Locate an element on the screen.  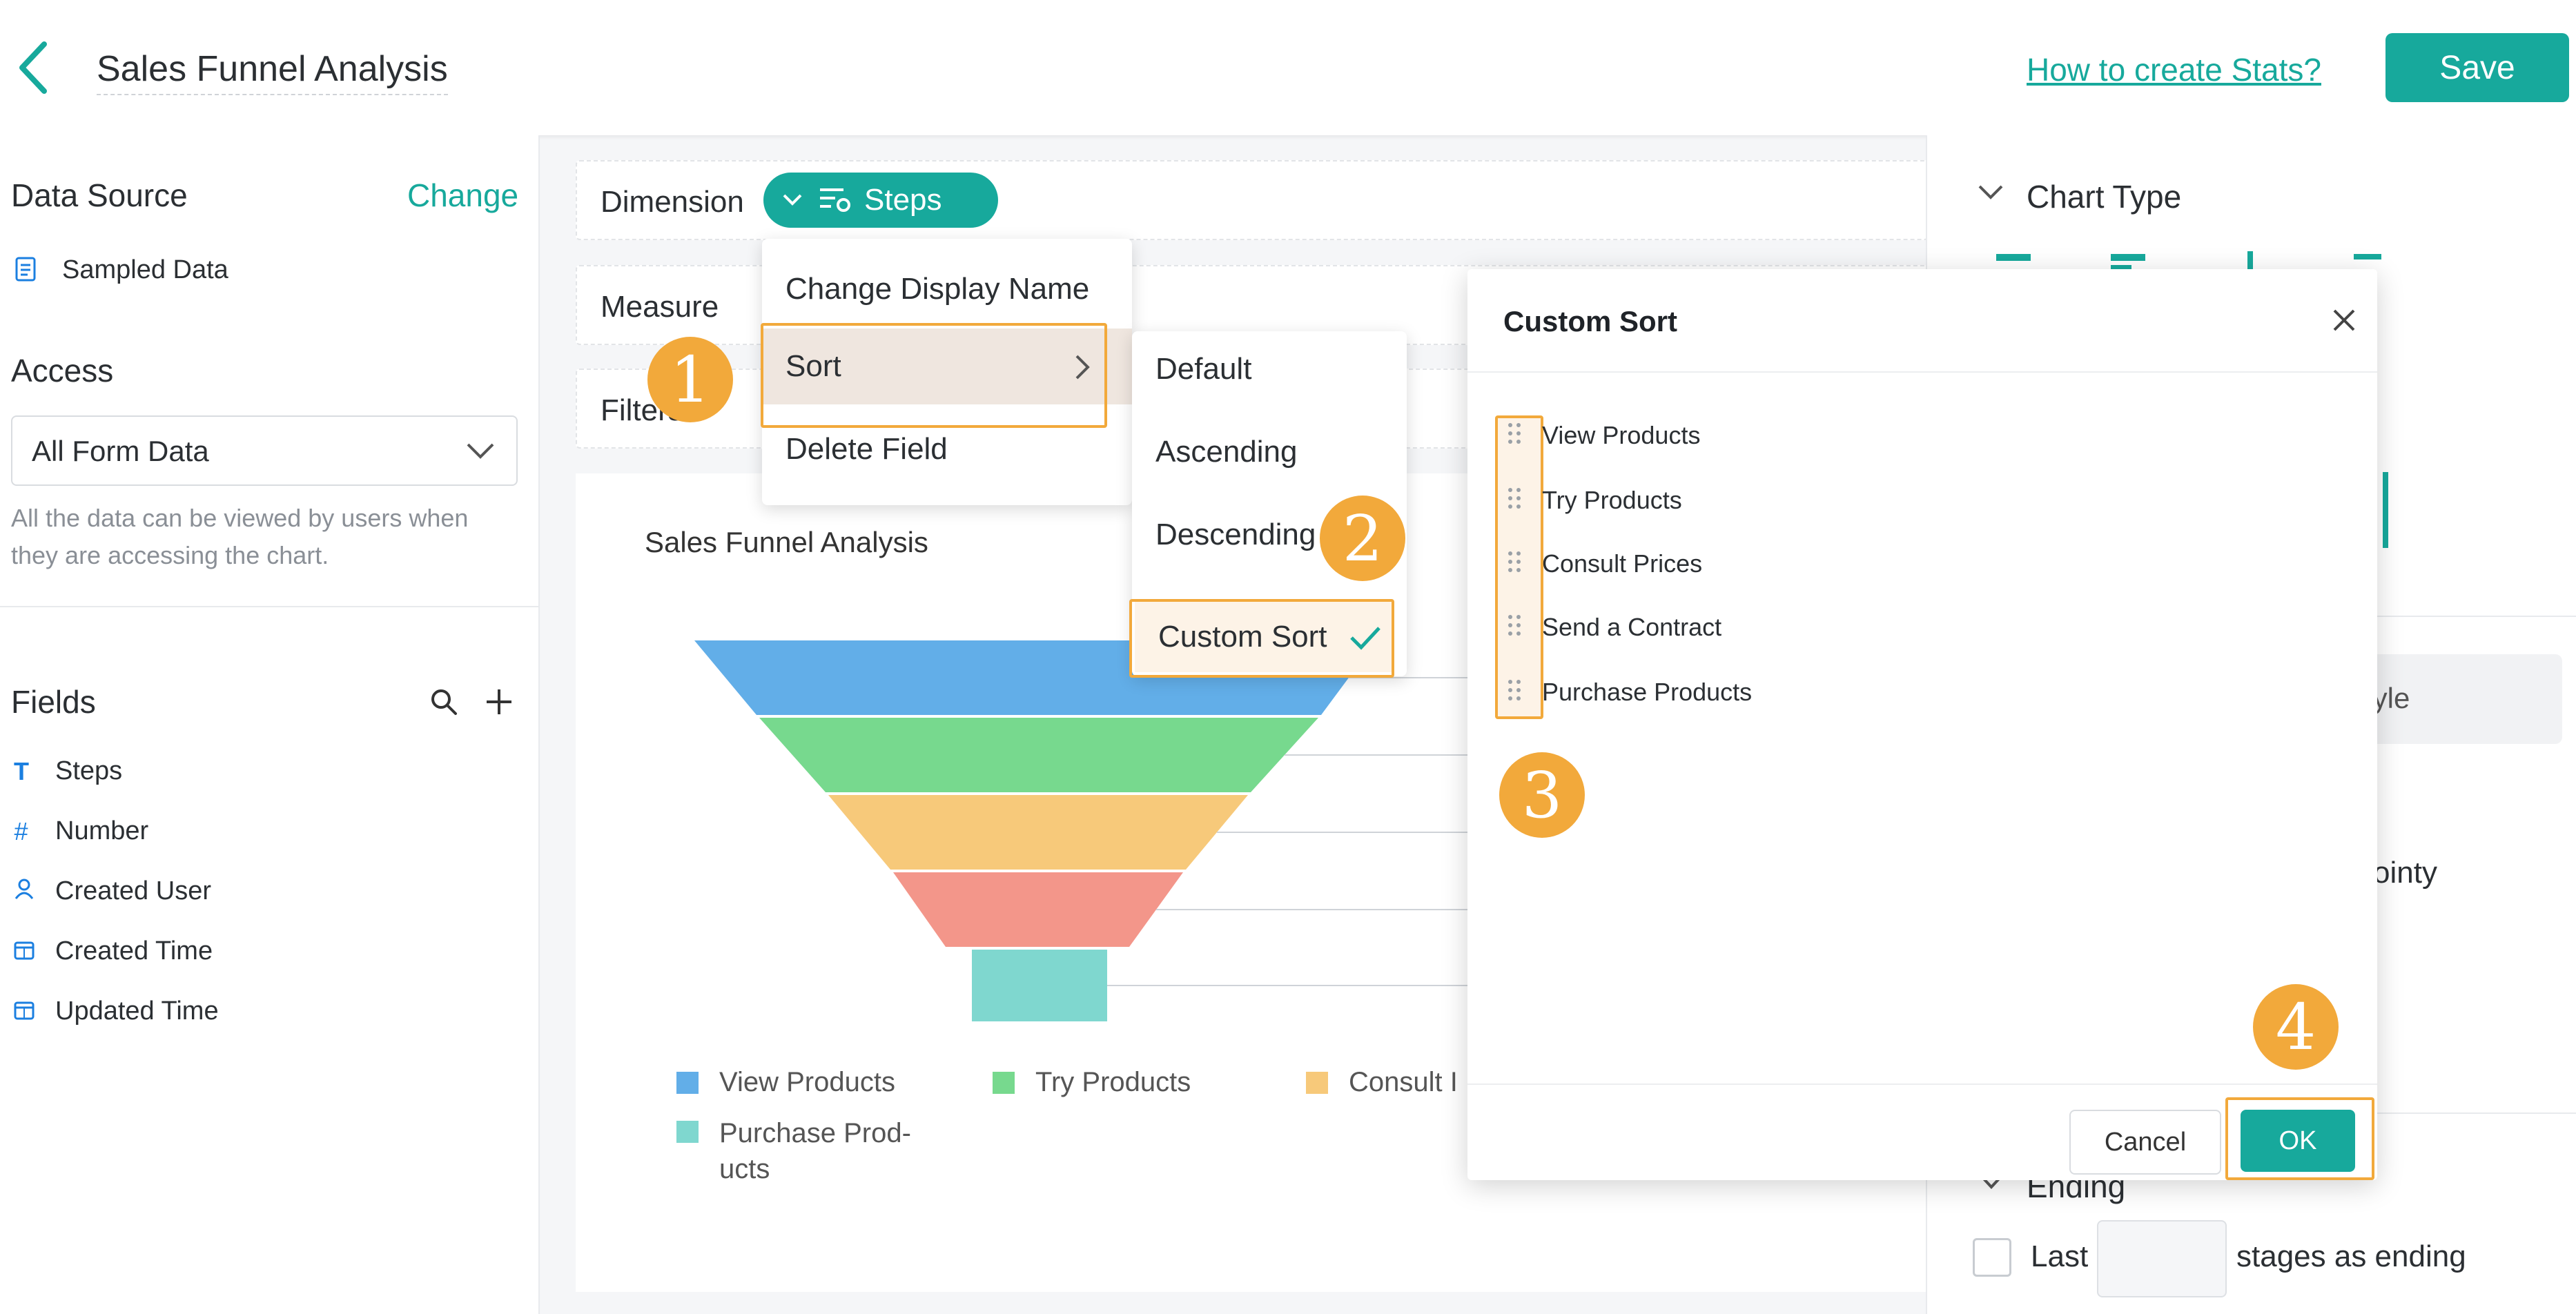
field-item-steps: T Steps is located at coordinates (68, 771).